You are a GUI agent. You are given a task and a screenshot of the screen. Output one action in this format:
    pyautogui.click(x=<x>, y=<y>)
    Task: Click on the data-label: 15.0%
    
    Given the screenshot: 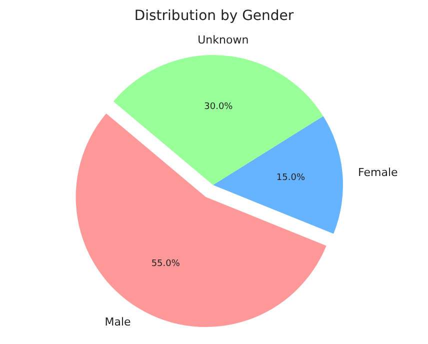 What is the action you would take?
    pyautogui.click(x=291, y=178)
    